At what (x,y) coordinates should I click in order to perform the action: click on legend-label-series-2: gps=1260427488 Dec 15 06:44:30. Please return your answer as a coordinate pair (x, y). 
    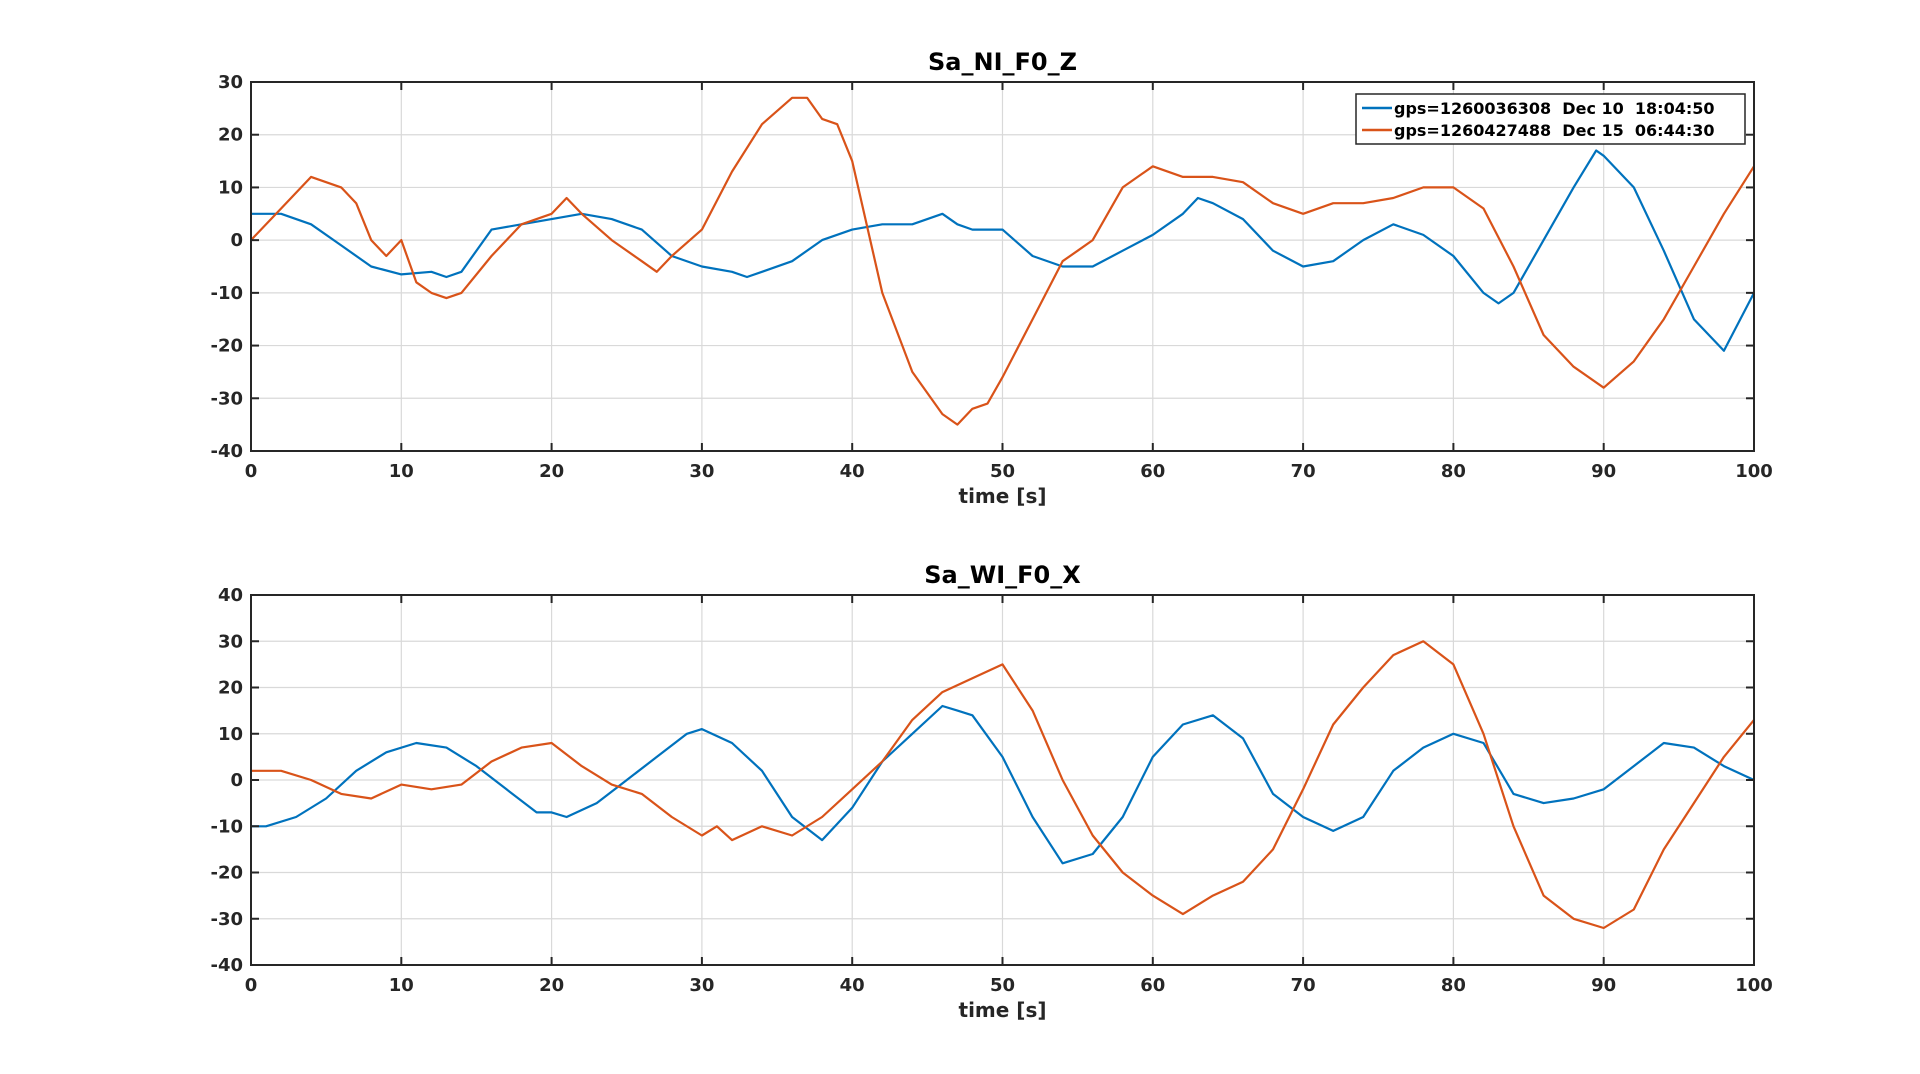
    Looking at the image, I should click on (1554, 130).